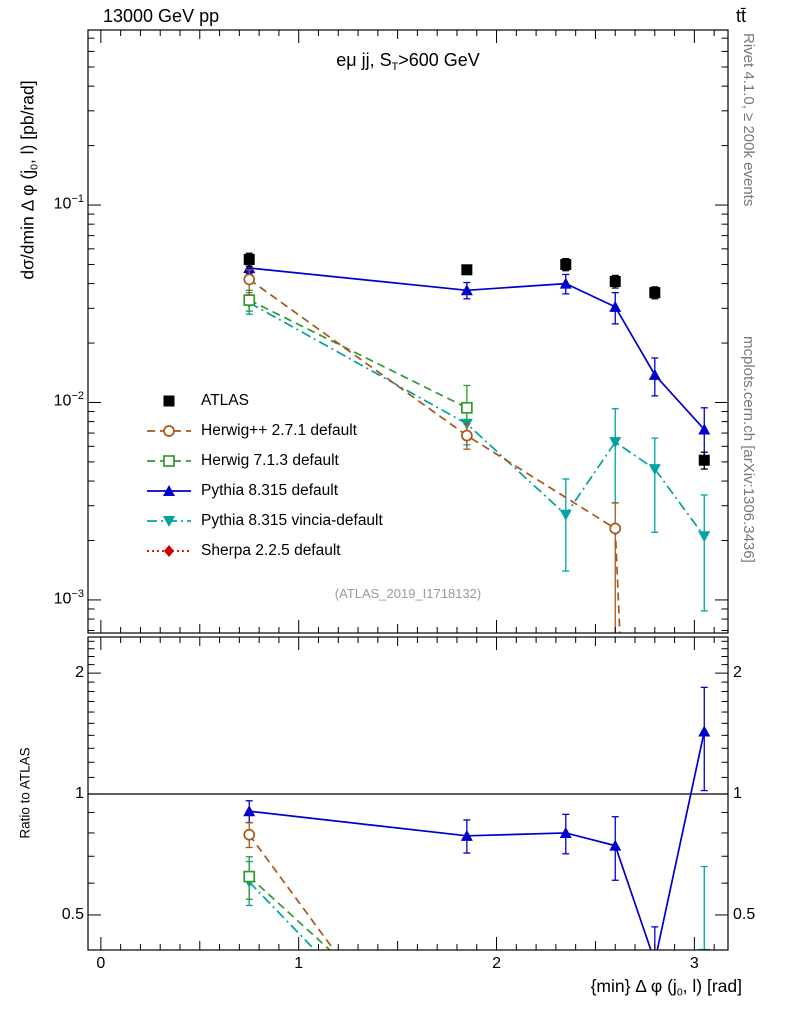 The image size is (786, 1024). What do you see at coordinates (279, 430) in the screenshot?
I see `legend-item-label: Herwig++ 2.7.1 default` at bounding box center [279, 430].